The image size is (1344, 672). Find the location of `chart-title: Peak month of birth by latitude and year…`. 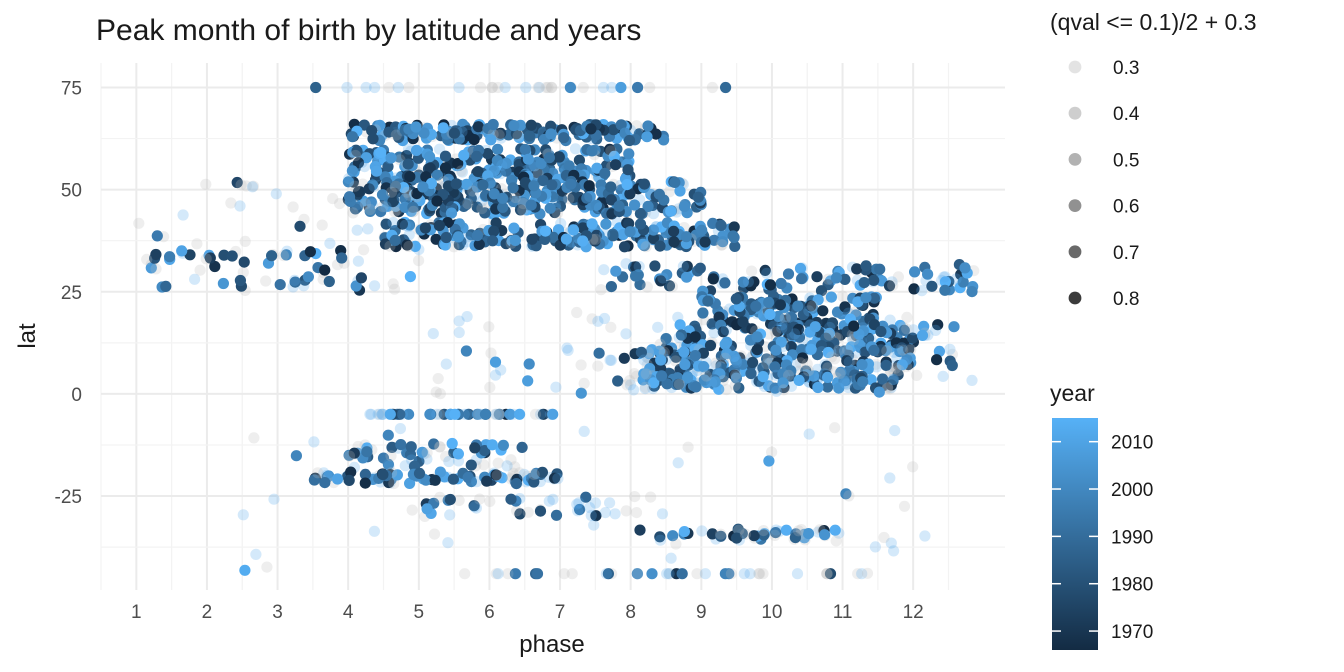

chart-title: Peak month of birth by latitude and year… is located at coordinates (368, 30).